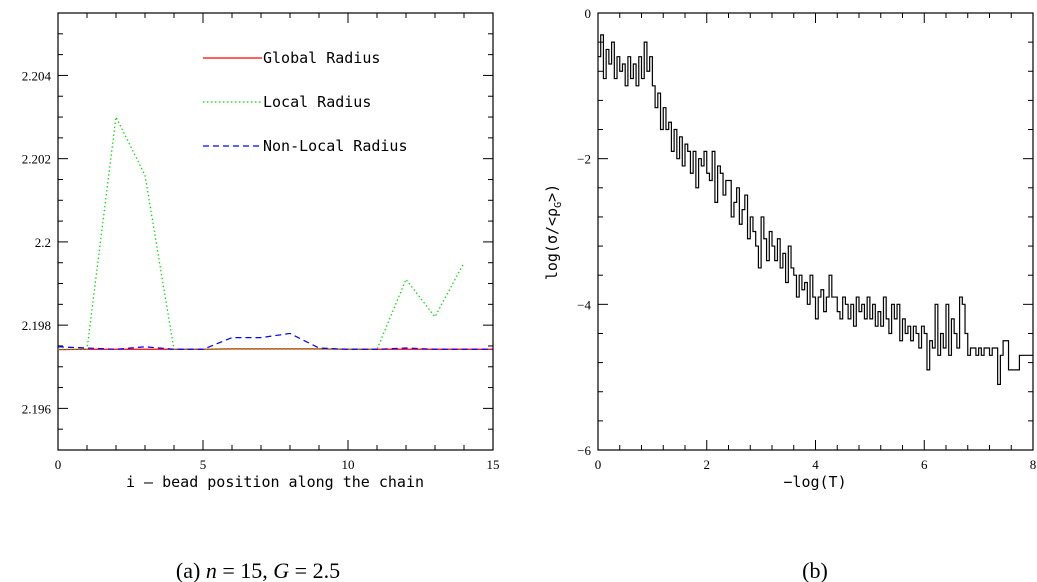 The image size is (1037, 582). I want to click on y-tick-label: 2.198, so click(36, 325).